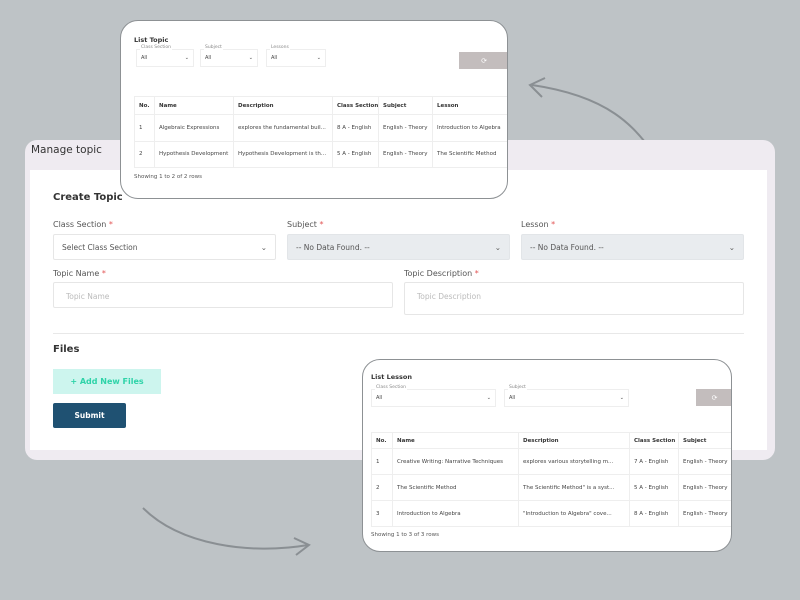 Image resolution: width=800 pixels, height=600 pixels. Describe the element at coordinates (405, 535) in the screenshot. I see `table-footer: Showing 1 to 3 of 3 rows` at that location.